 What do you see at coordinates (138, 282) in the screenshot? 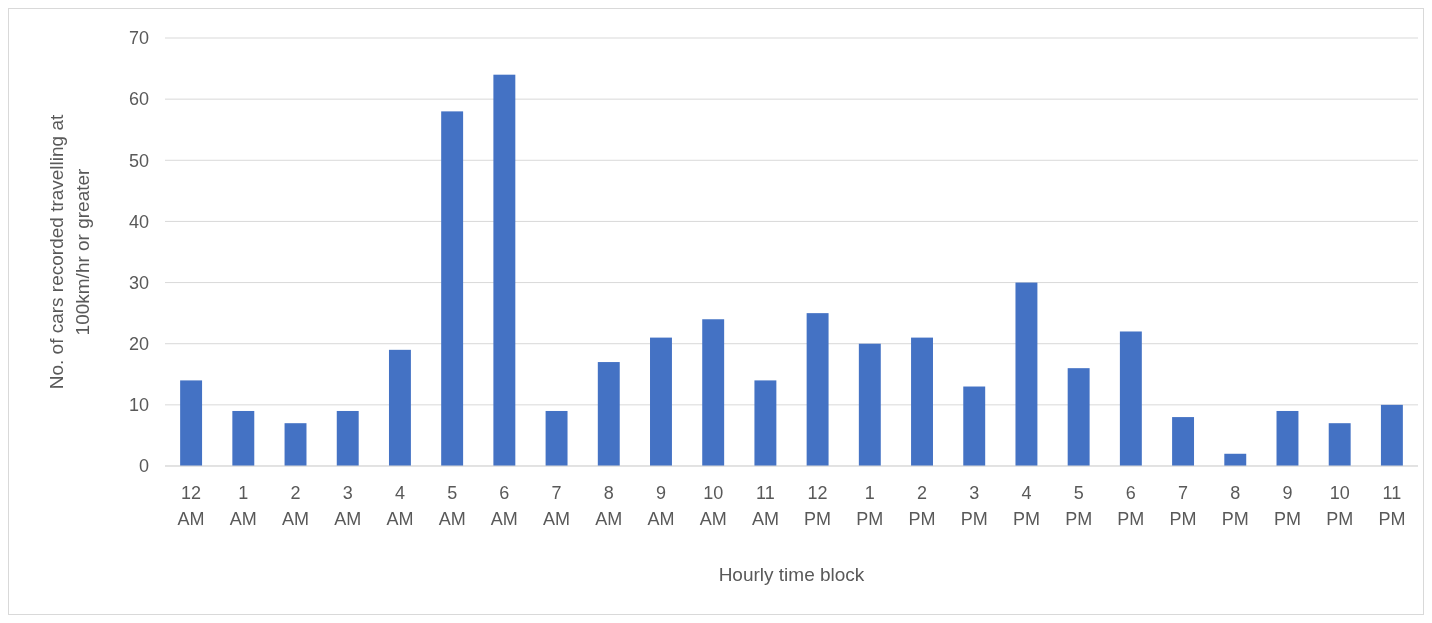
I see `y-tick-label: 30` at bounding box center [138, 282].